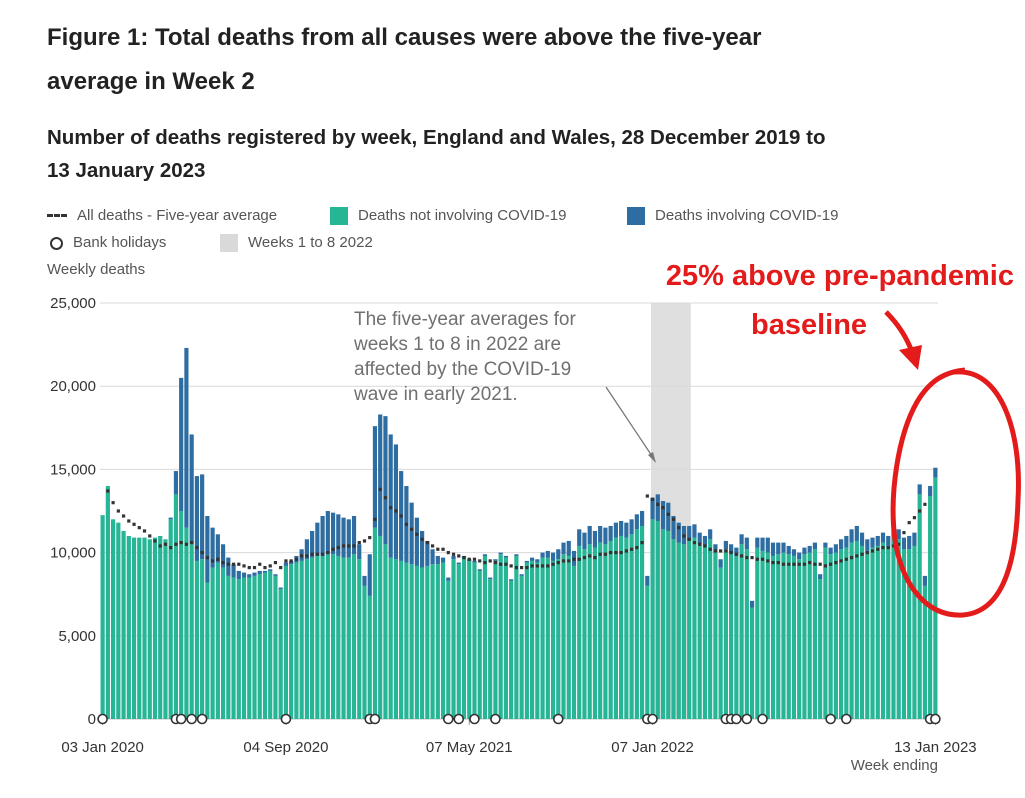 The width and height of the screenshot is (1025, 798). Describe the element at coordinates (285, 747) in the screenshot. I see `x-tick-label: 04 Sep 2020` at that location.